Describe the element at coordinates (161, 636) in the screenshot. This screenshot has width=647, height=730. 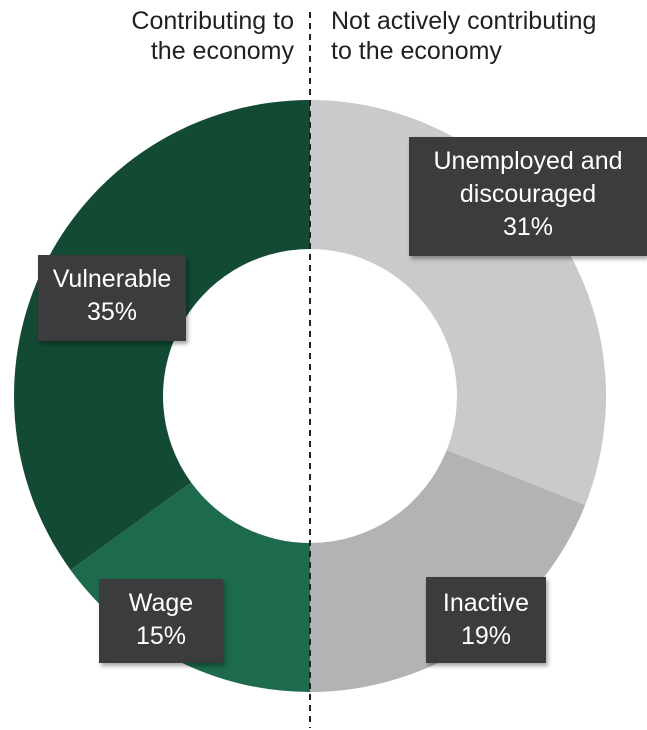
I see `slice-value-wage: 15%` at that location.